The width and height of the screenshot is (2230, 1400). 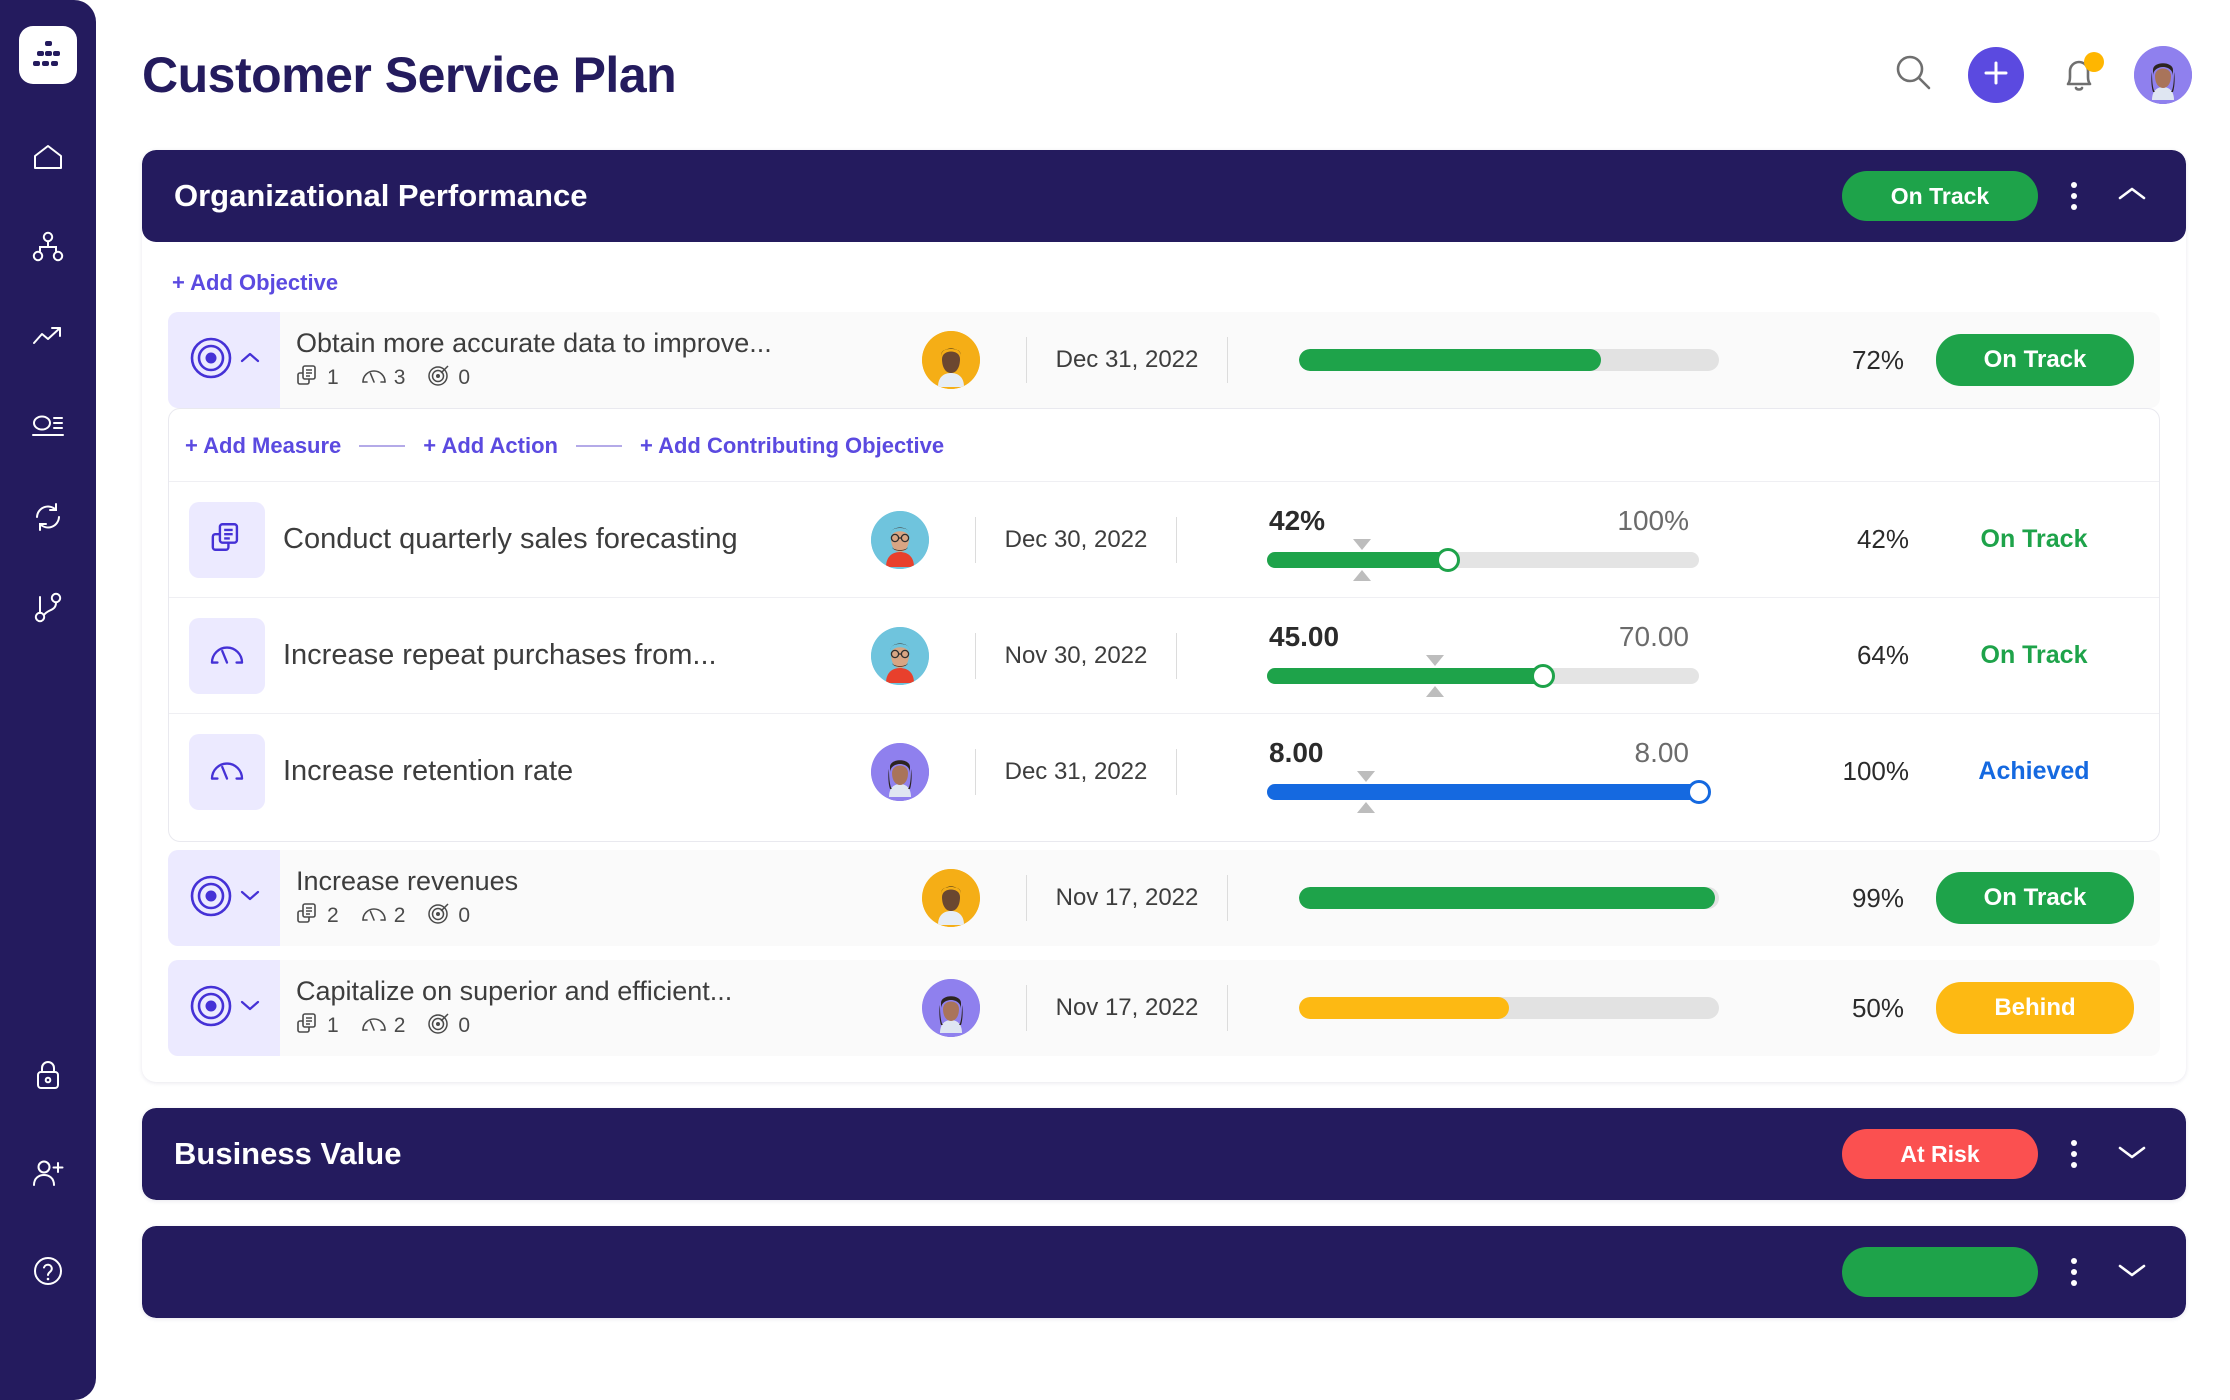 What do you see at coordinates (2035, 1008) in the screenshot?
I see `status-badge: Behind` at bounding box center [2035, 1008].